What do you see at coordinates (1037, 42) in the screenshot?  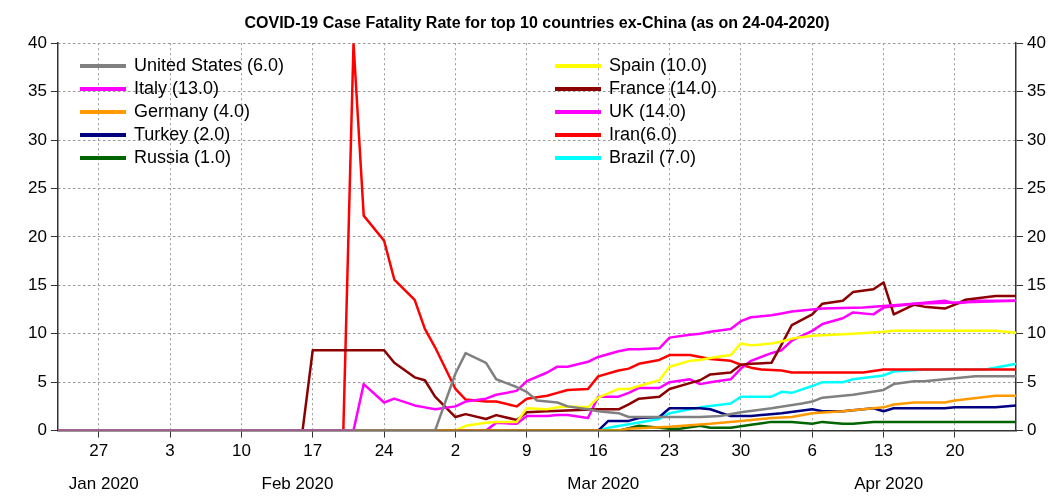 I see `y2-tick-label: 40` at bounding box center [1037, 42].